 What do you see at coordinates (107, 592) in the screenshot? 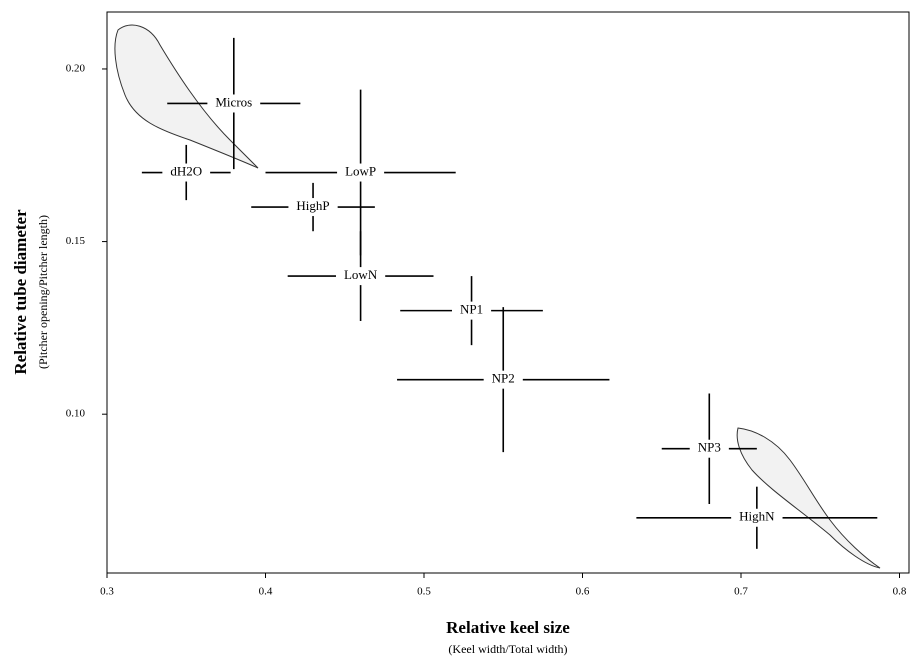
I see `x-tick-label: 0.3` at bounding box center [107, 592].